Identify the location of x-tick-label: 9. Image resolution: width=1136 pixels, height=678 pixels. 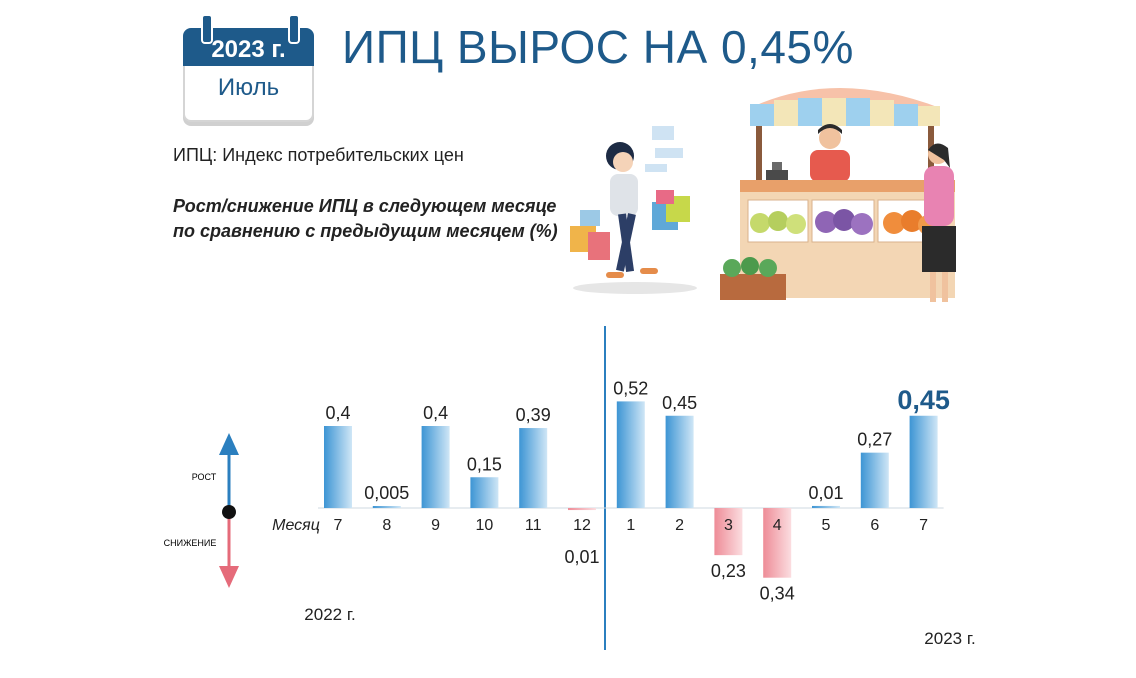
(435, 525).